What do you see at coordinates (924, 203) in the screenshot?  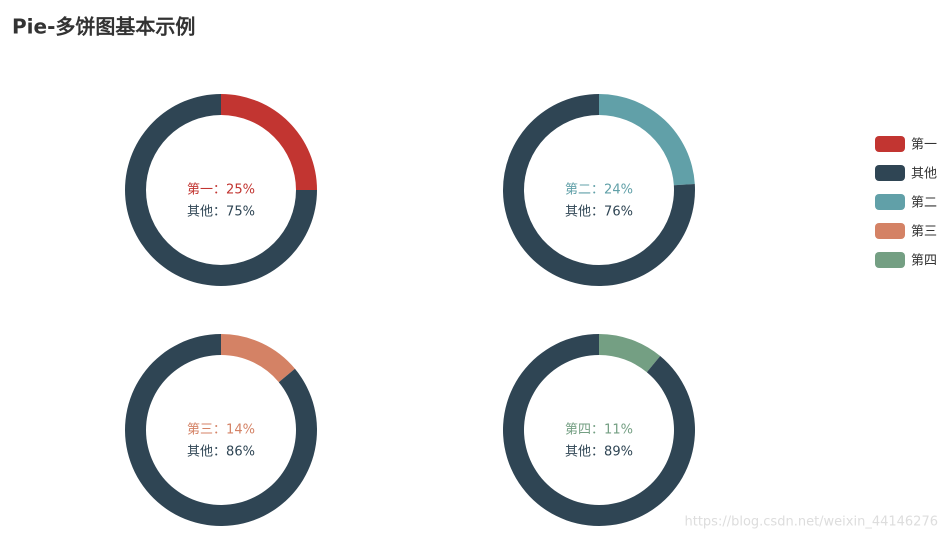 I see `legend-label: 第二` at bounding box center [924, 203].